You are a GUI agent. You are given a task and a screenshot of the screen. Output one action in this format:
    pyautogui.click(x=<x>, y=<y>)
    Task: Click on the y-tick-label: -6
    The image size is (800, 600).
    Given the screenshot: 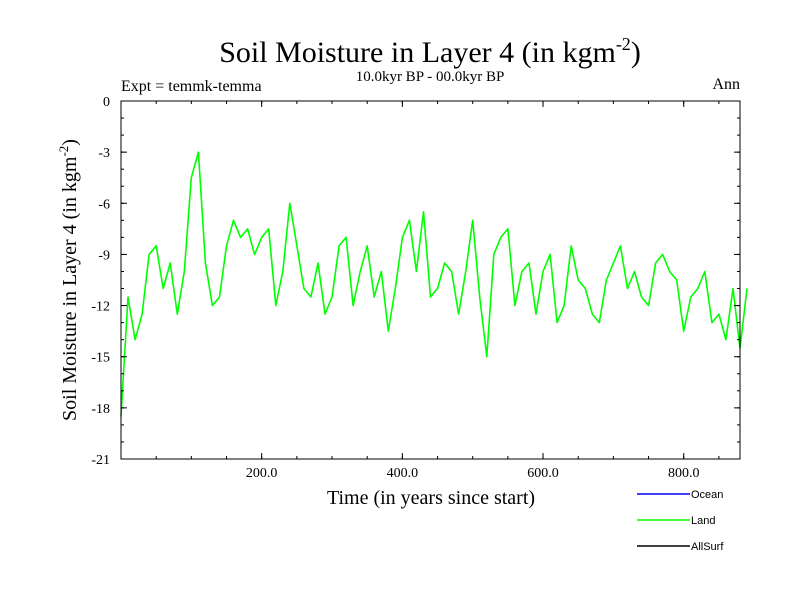 What is the action you would take?
    pyautogui.click(x=104, y=204)
    